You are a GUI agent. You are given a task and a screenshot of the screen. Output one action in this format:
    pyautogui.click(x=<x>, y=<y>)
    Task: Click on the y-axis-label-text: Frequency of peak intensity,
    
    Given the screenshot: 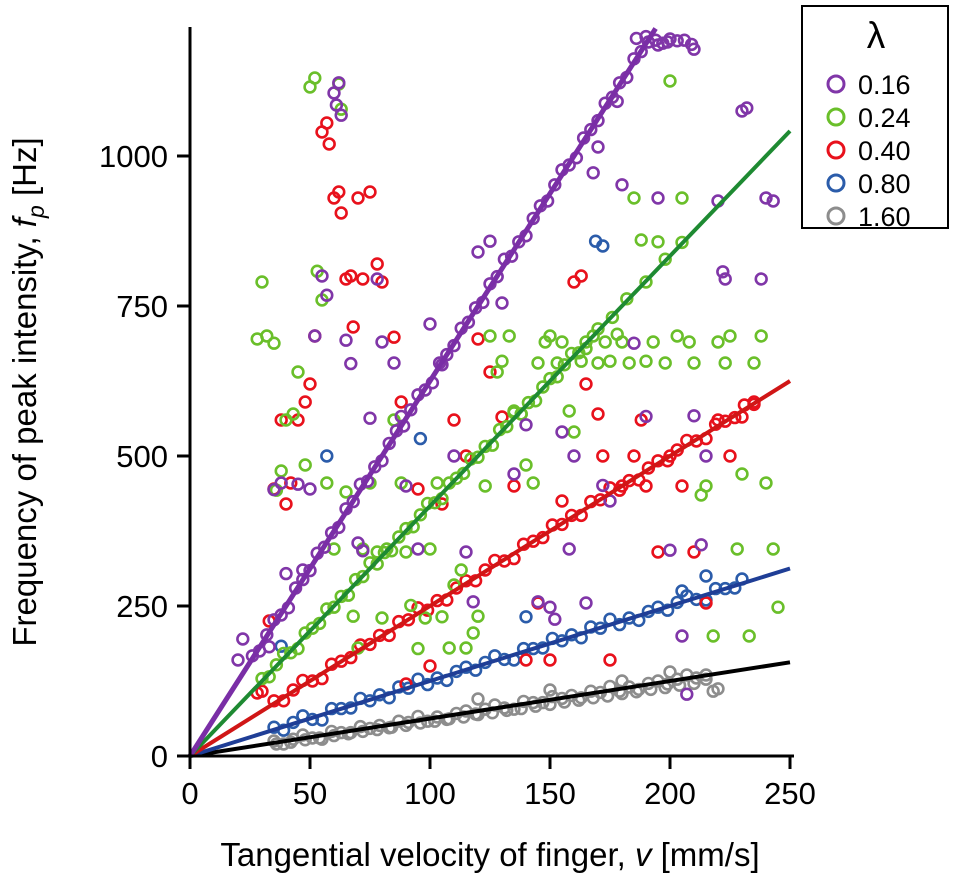 What is the action you would take?
    pyautogui.click(x=24, y=436)
    